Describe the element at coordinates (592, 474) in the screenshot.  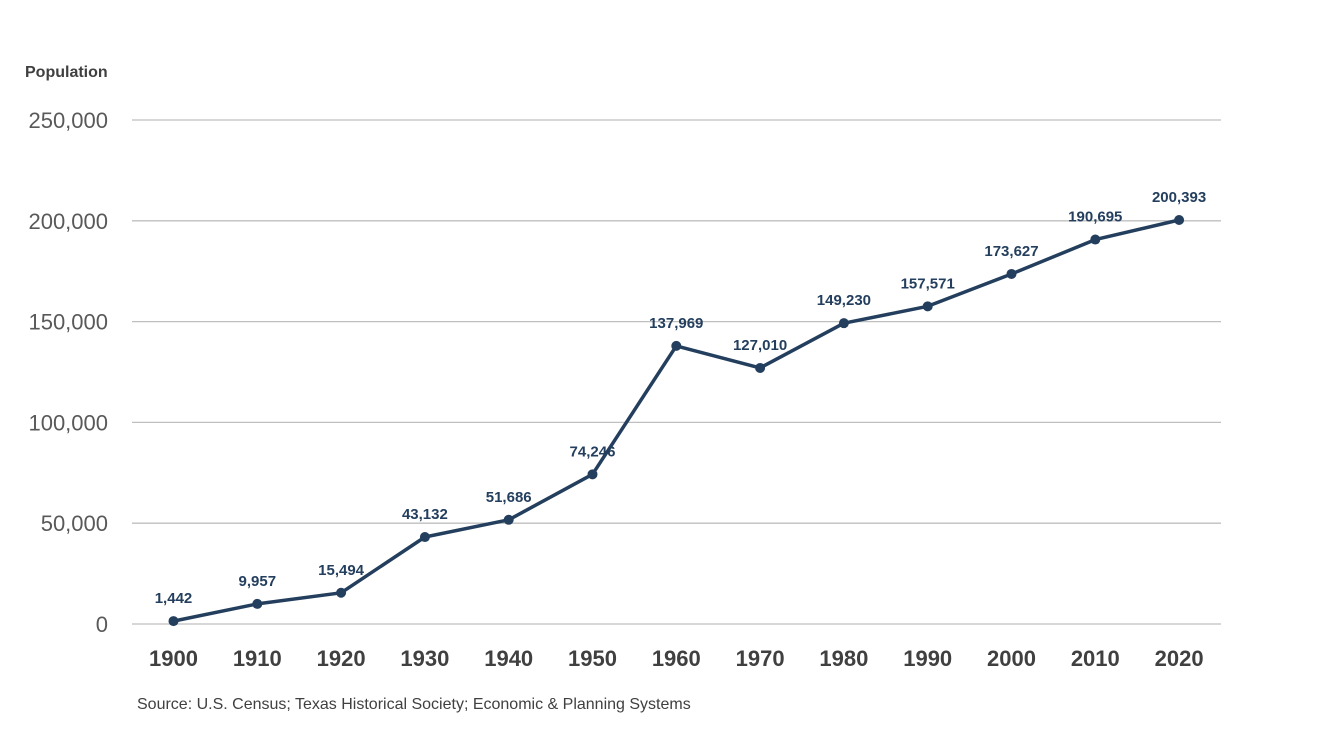
I see `data-point-1950` at that location.